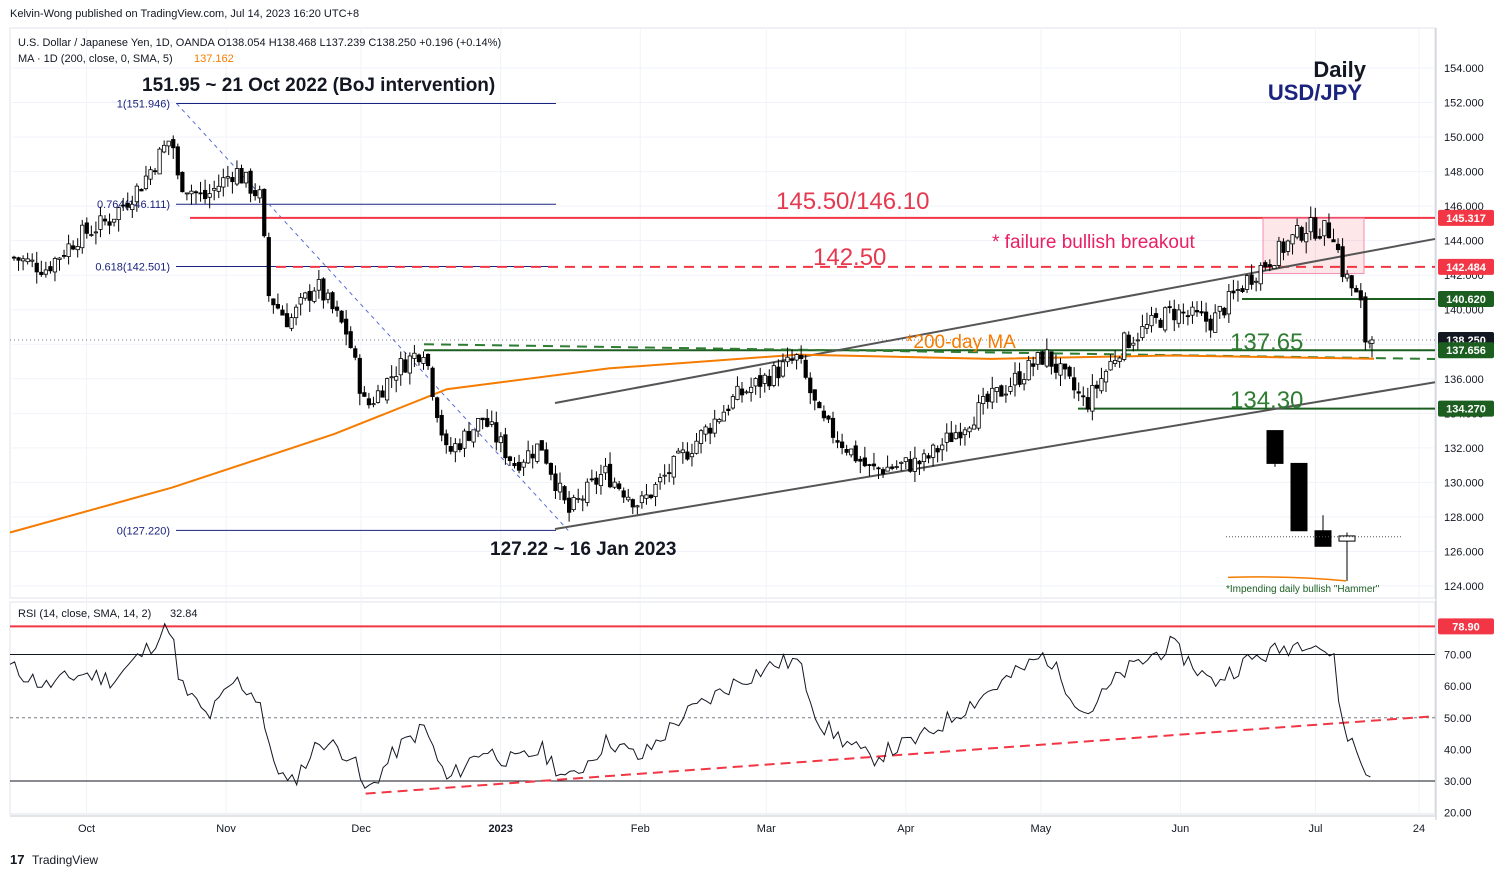 The width and height of the screenshot is (1507, 877). I want to click on inset-candle-body, so click(1347, 538).